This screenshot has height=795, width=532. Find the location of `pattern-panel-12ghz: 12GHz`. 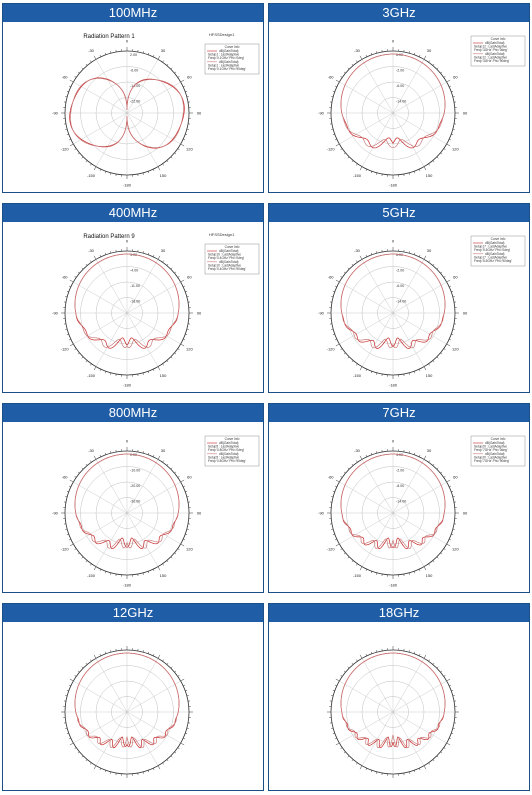

pattern-panel-12ghz: 12GHz is located at coordinates (133, 697).